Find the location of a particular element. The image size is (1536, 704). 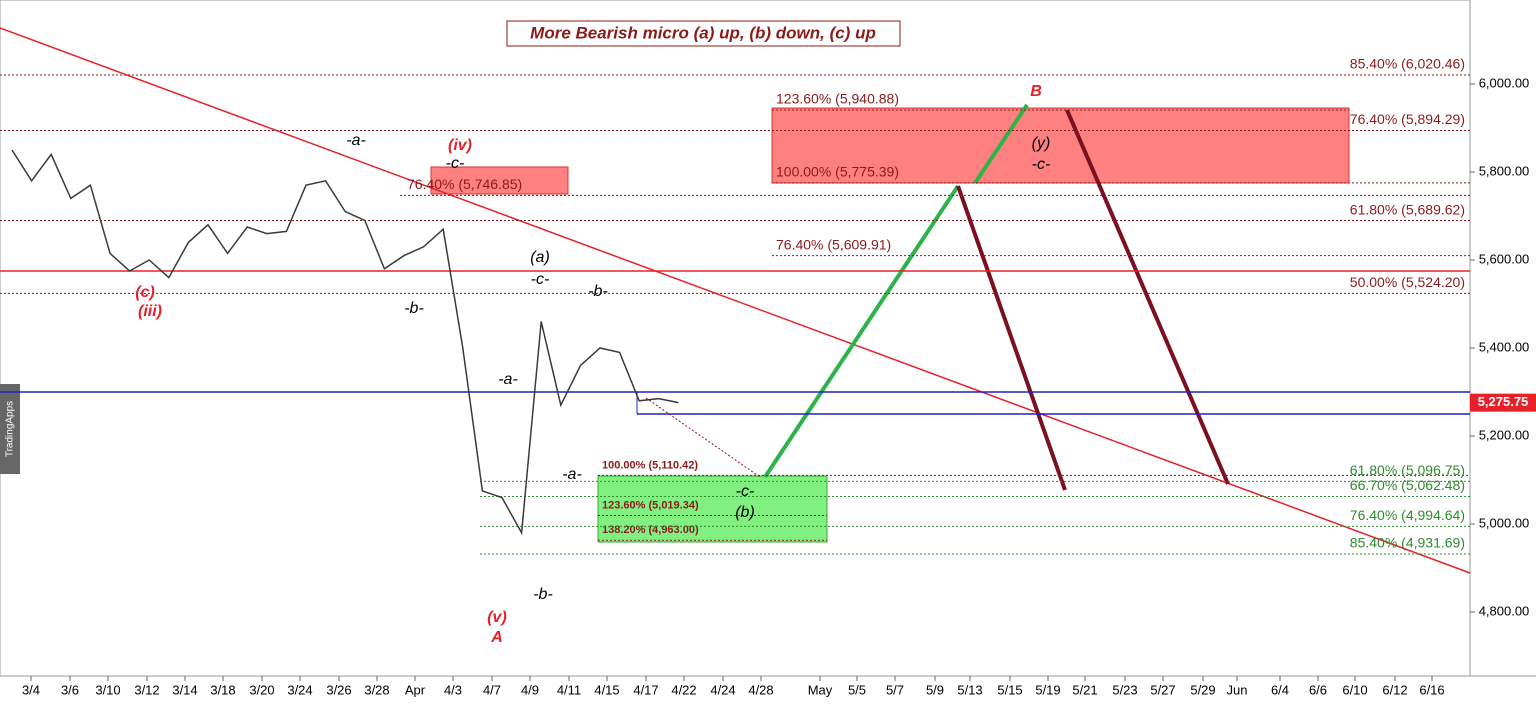

x-tick-label: 4/24 is located at coordinates (722, 689).